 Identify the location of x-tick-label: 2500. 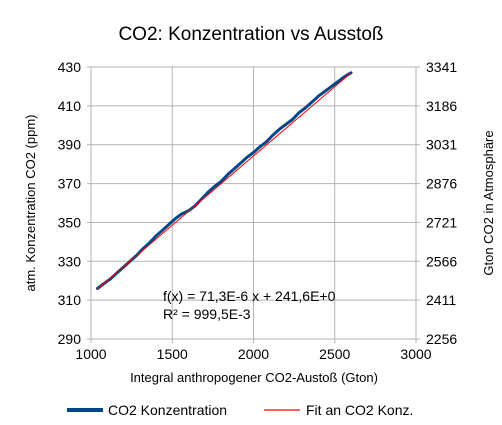
(334, 354).